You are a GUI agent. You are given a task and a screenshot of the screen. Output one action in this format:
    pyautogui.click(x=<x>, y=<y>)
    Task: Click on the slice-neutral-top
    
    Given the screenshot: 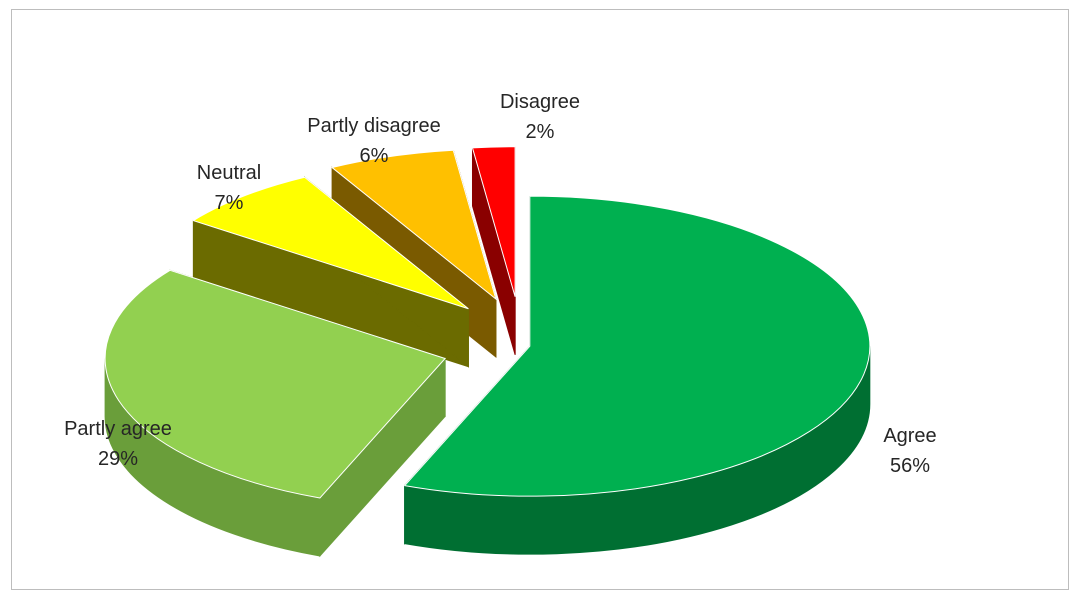 What is the action you would take?
    pyautogui.click(x=330, y=243)
    